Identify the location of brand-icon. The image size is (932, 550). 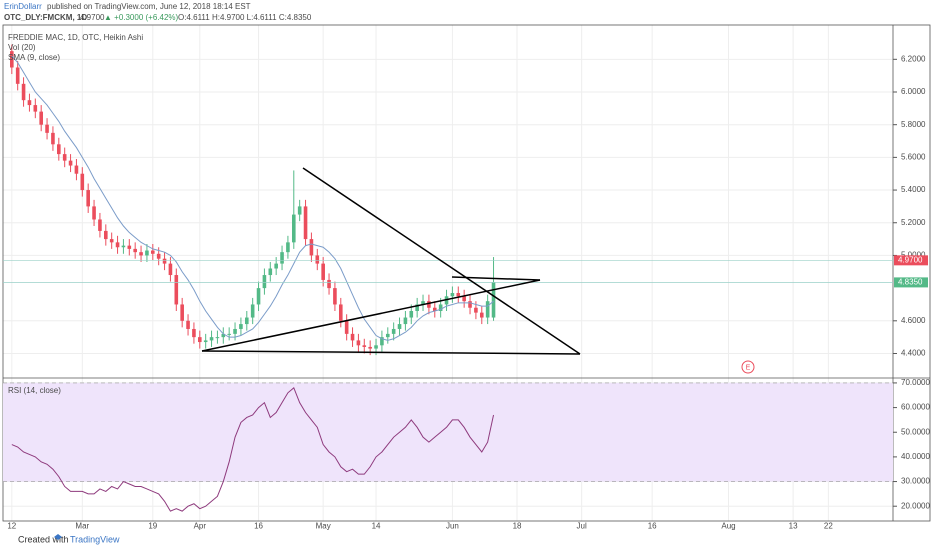
(58, 537).